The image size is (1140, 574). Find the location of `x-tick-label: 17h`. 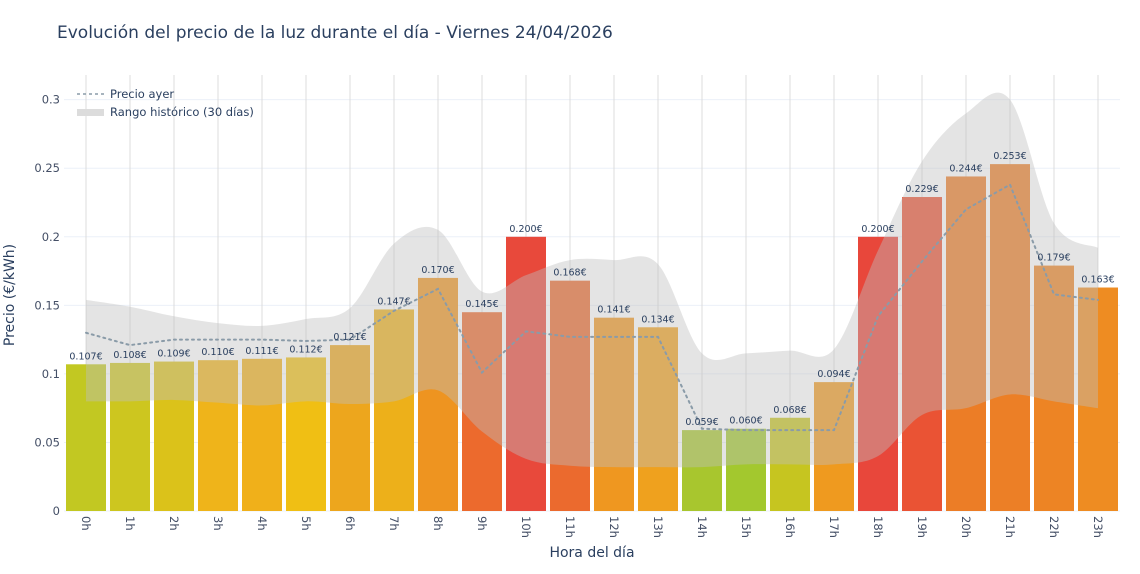

x-tick-label: 17h is located at coordinates (834, 527).